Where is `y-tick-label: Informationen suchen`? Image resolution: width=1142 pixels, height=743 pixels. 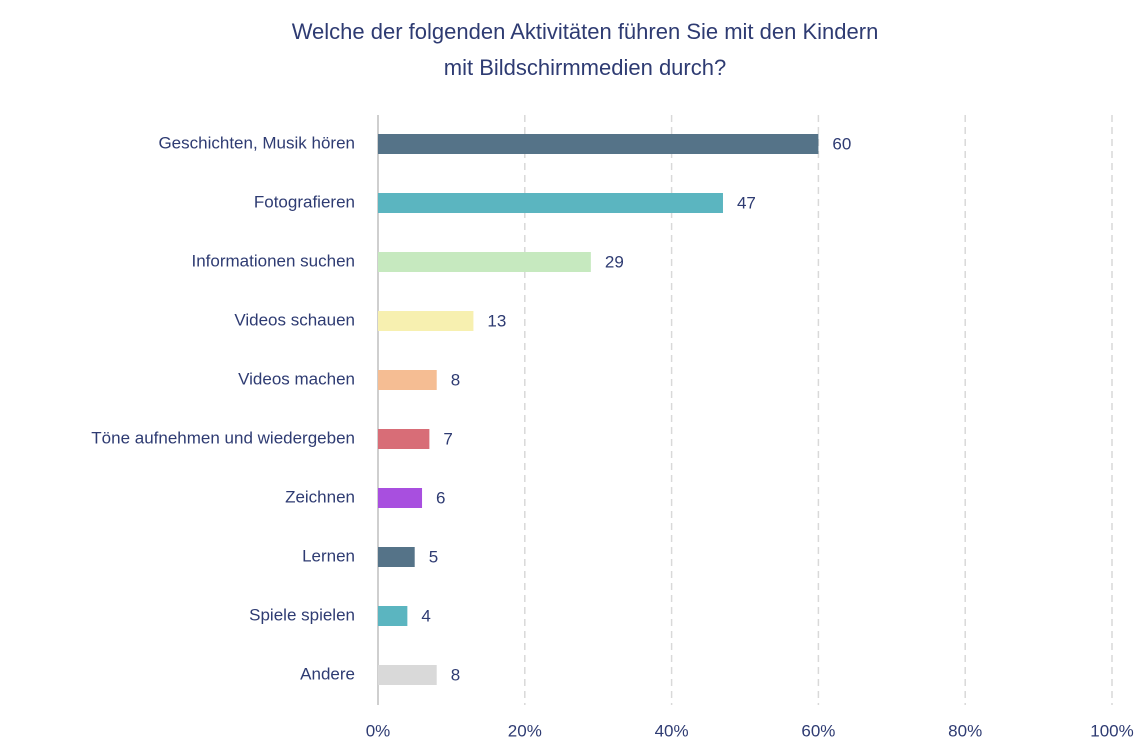
y-tick-label: Informationen suchen is located at coordinates (274, 260).